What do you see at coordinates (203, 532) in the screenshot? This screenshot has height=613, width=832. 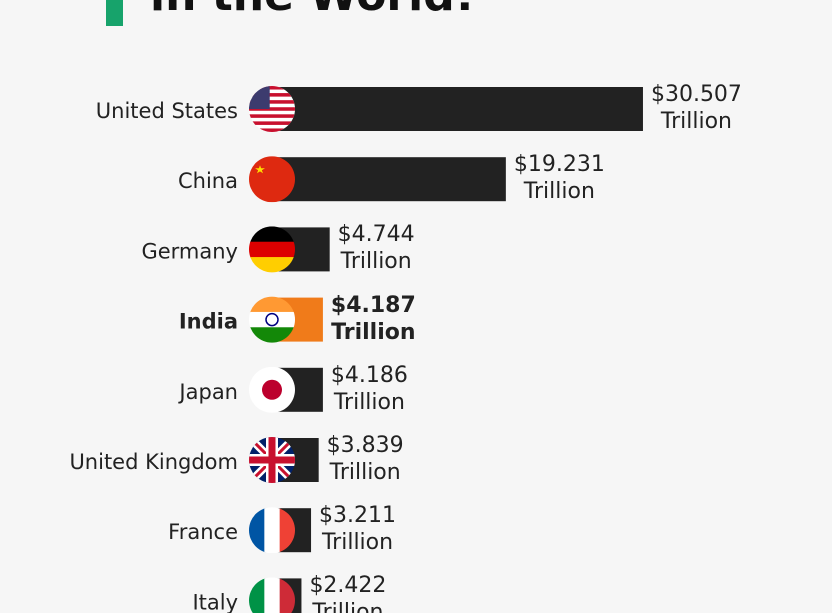 I see `category-label: France` at bounding box center [203, 532].